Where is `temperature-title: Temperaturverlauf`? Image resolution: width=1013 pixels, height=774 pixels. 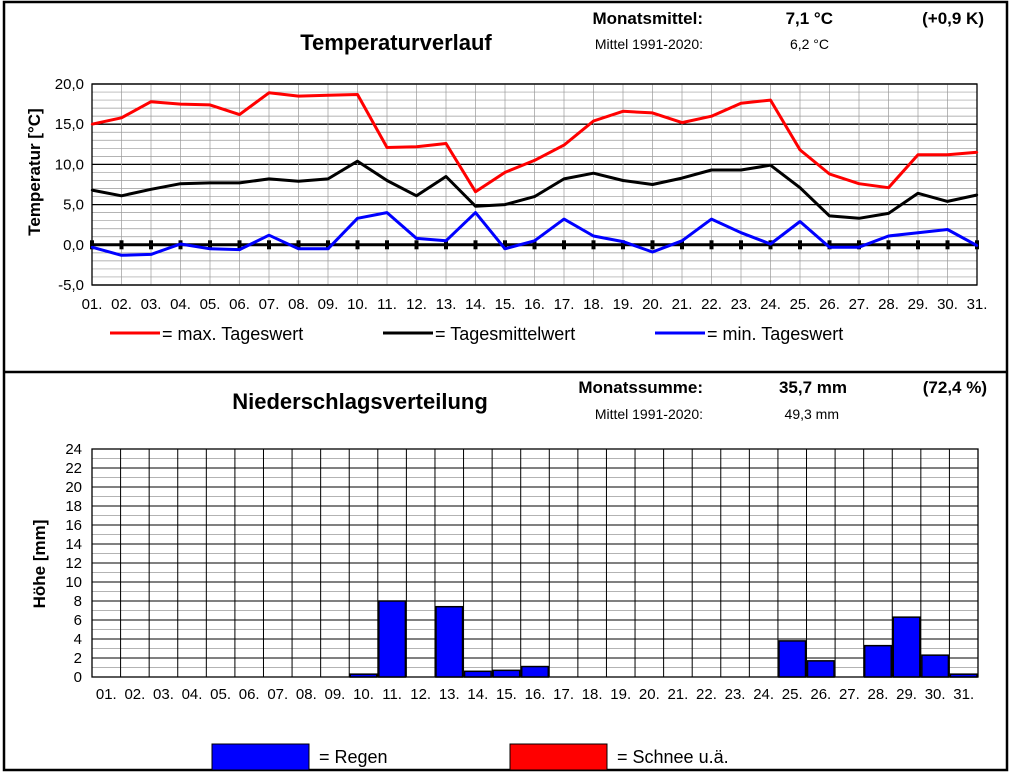 temperature-title: Temperaturverlauf is located at coordinates (396, 42).